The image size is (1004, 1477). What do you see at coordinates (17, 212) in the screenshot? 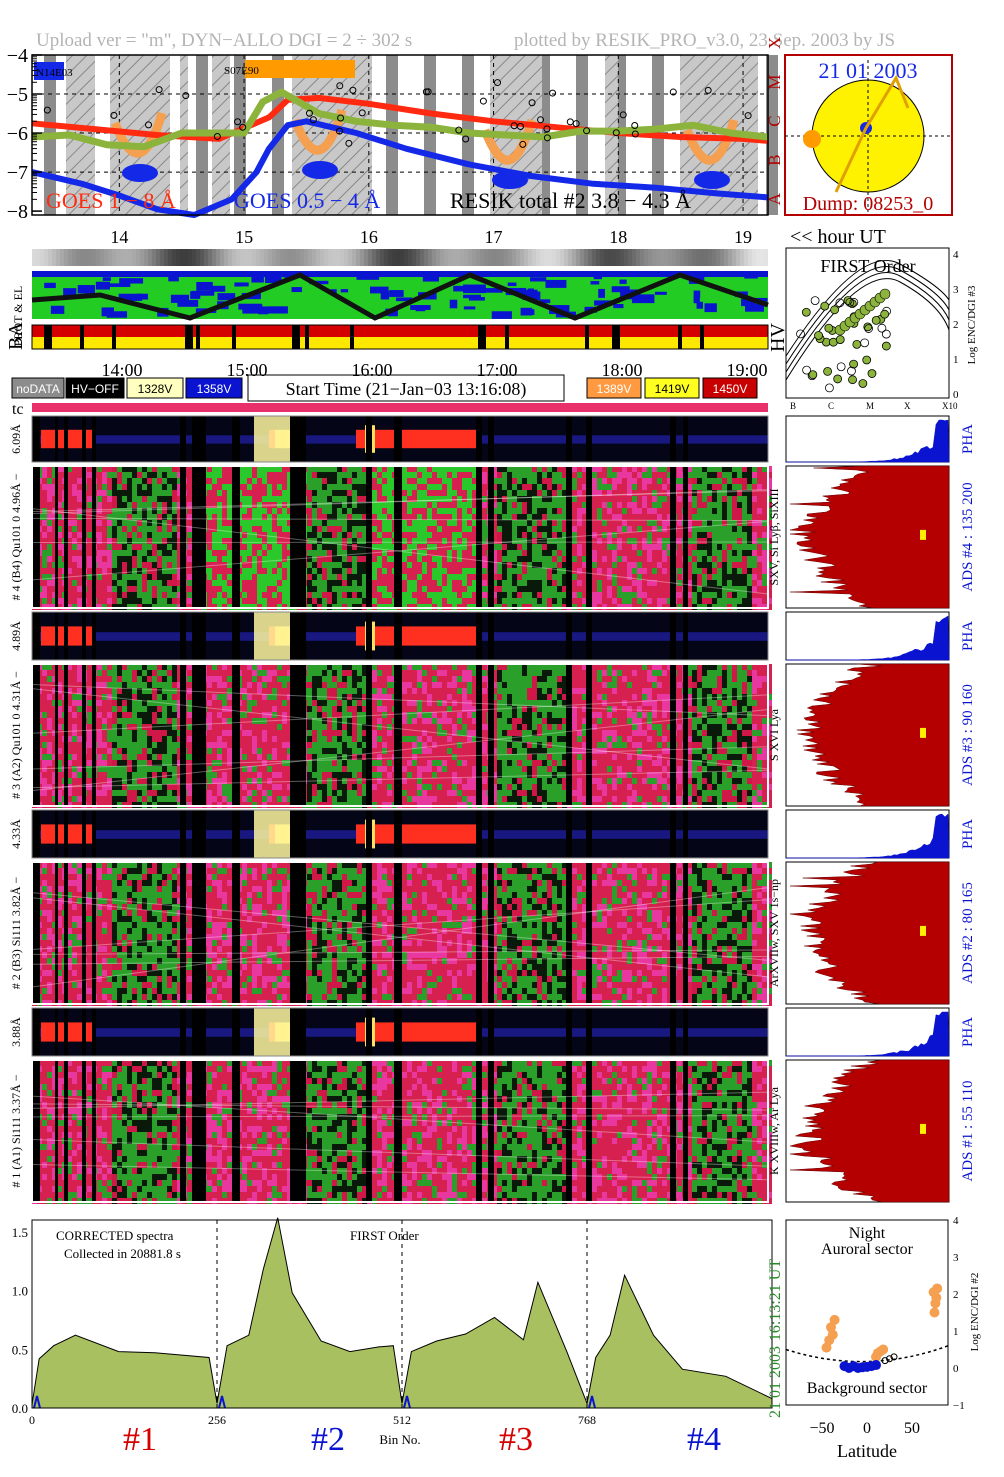
I see `goes-ytick-label: −8` at bounding box center [17, 212].